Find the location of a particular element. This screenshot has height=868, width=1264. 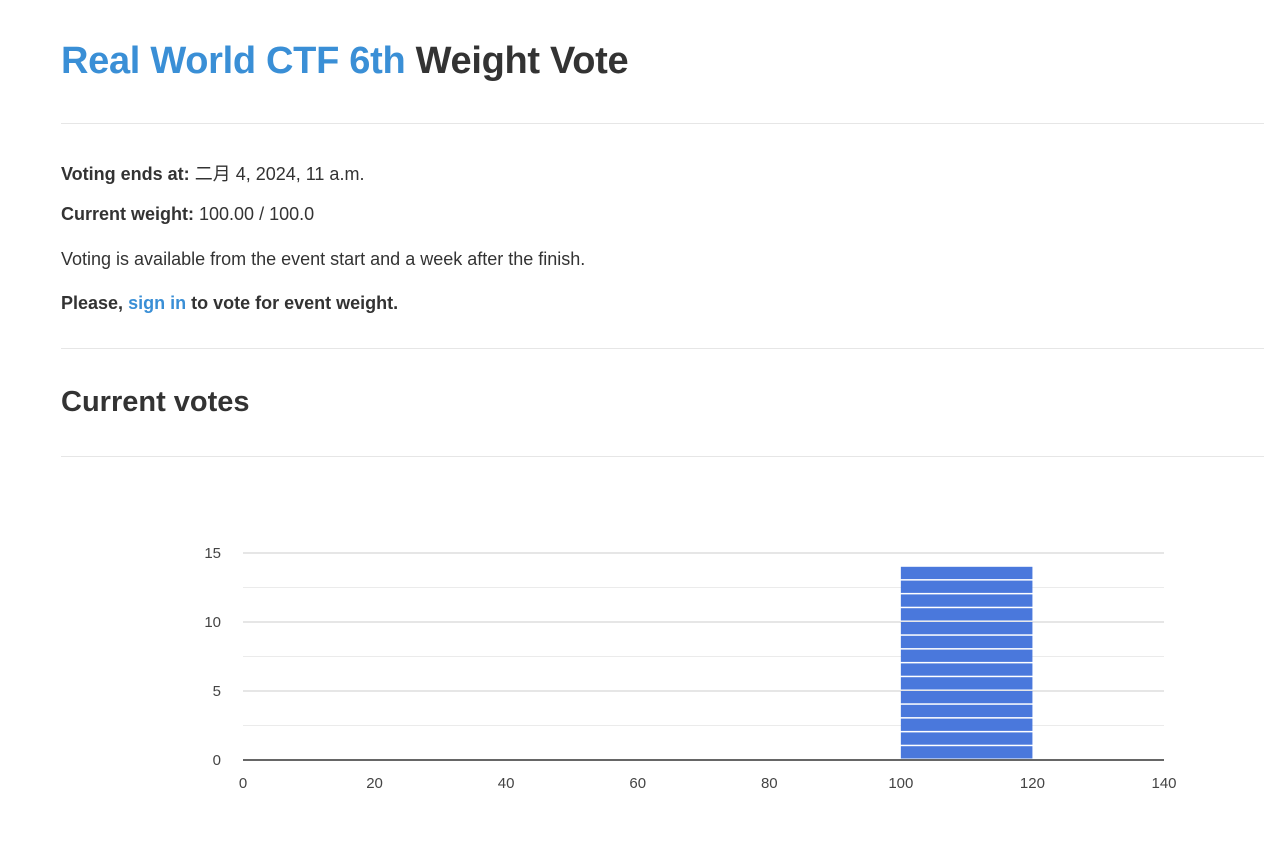

y-tick-label: 10 is located at coordinates (212, 622).